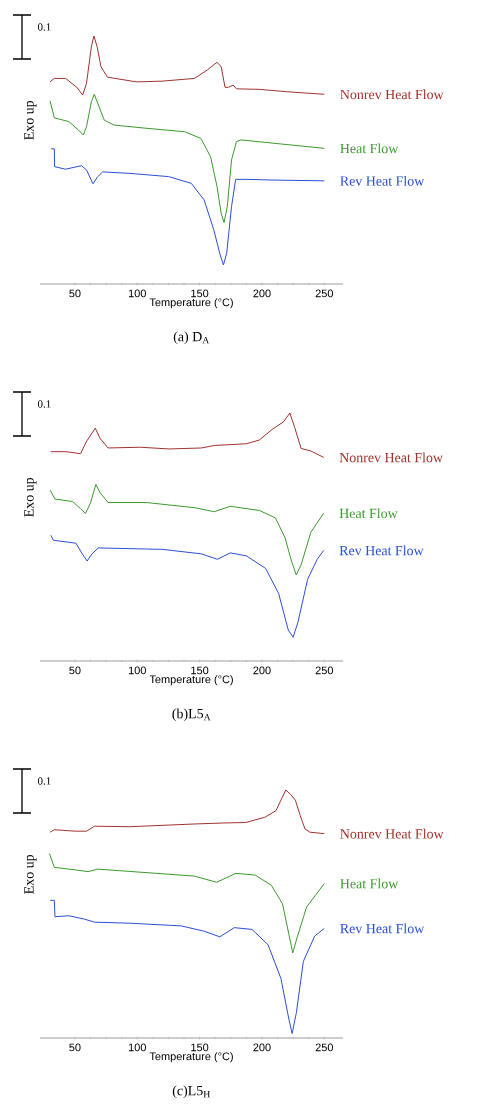  What do you see at coordinates (191, 1092) in the screenshot?
I see `text: (c)L5$_{H}$` at bounding box center [191, 1092].